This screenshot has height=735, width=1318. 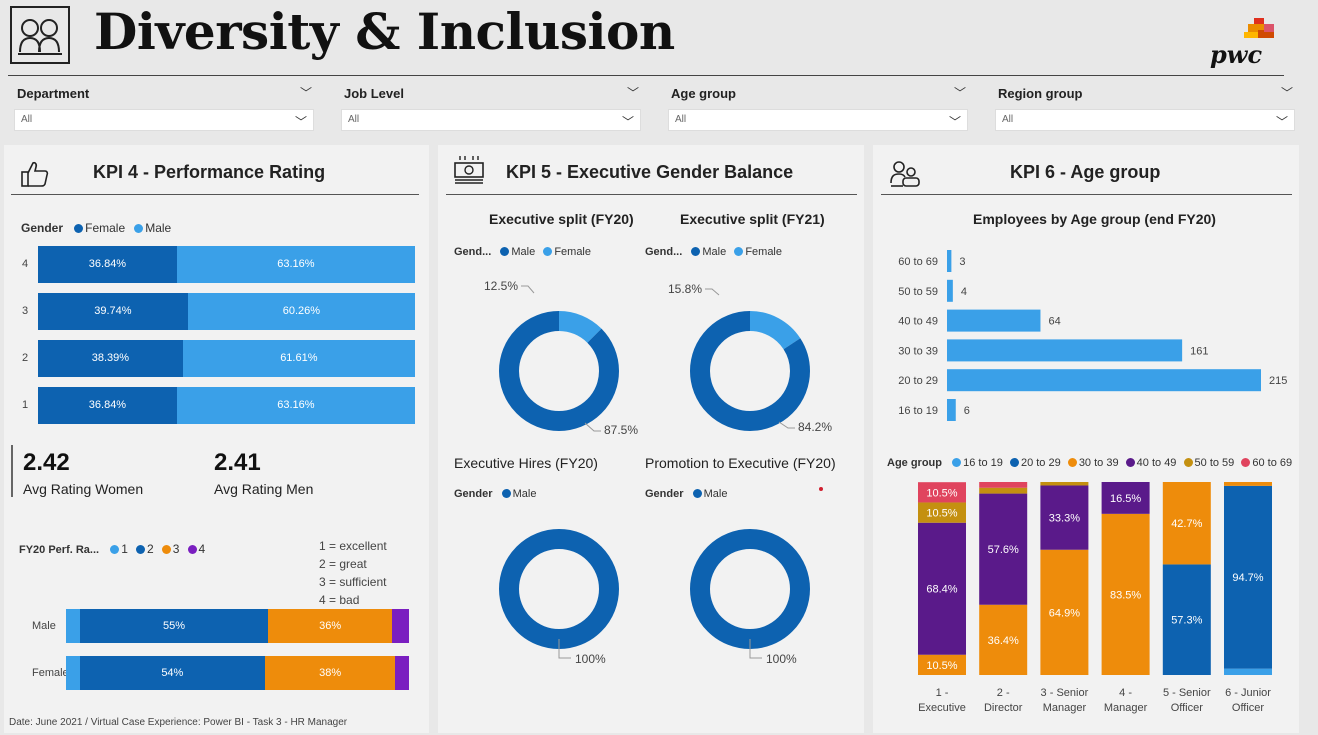 What do you see at coordinates (491, 108) in the screenshot?
I see `slicer-job-level: Job Level ﹀ All ﹀` at bounding box center [491, 108].